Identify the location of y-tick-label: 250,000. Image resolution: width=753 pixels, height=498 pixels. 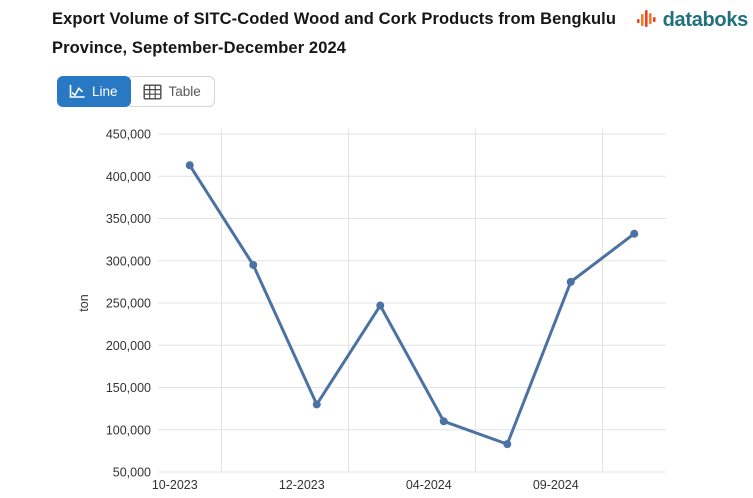
(128, 304).